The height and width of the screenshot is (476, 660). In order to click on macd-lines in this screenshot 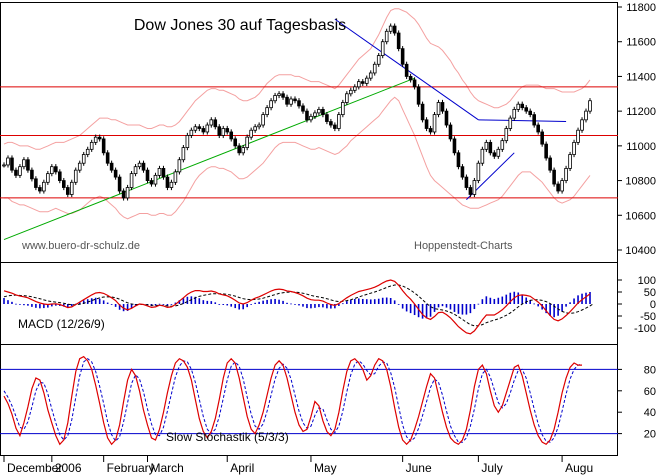, I will do `click(299, 307)`.